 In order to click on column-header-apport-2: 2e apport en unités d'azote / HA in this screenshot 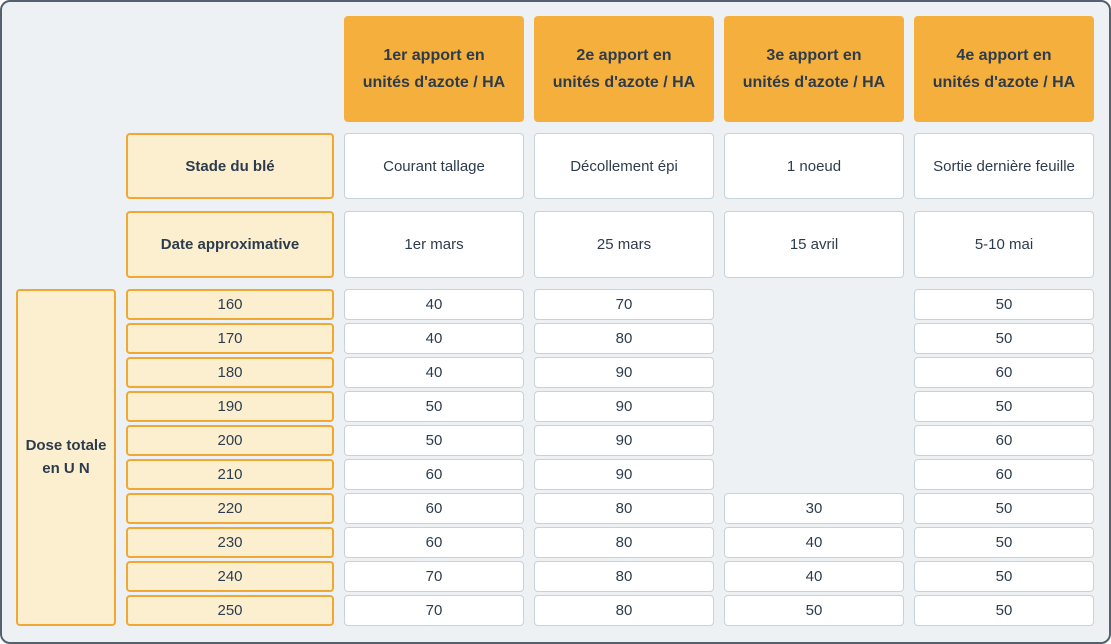, I will do `click(624, 69)`.